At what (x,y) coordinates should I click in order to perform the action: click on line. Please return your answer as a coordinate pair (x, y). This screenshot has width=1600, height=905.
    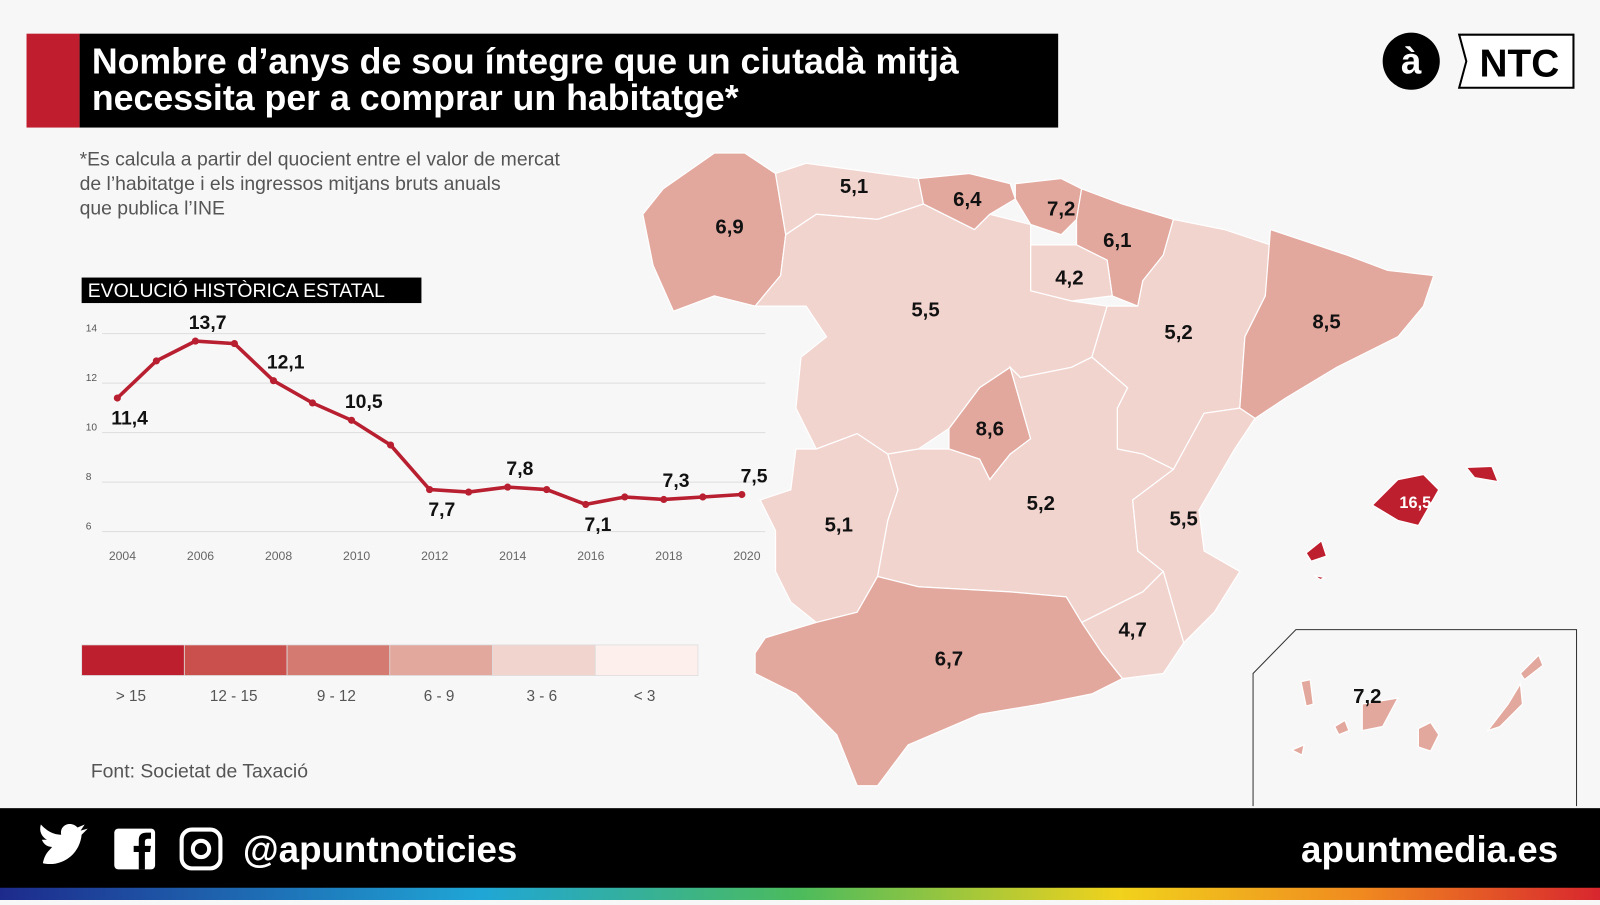
    Looking at the image, I should click on (429, 423).